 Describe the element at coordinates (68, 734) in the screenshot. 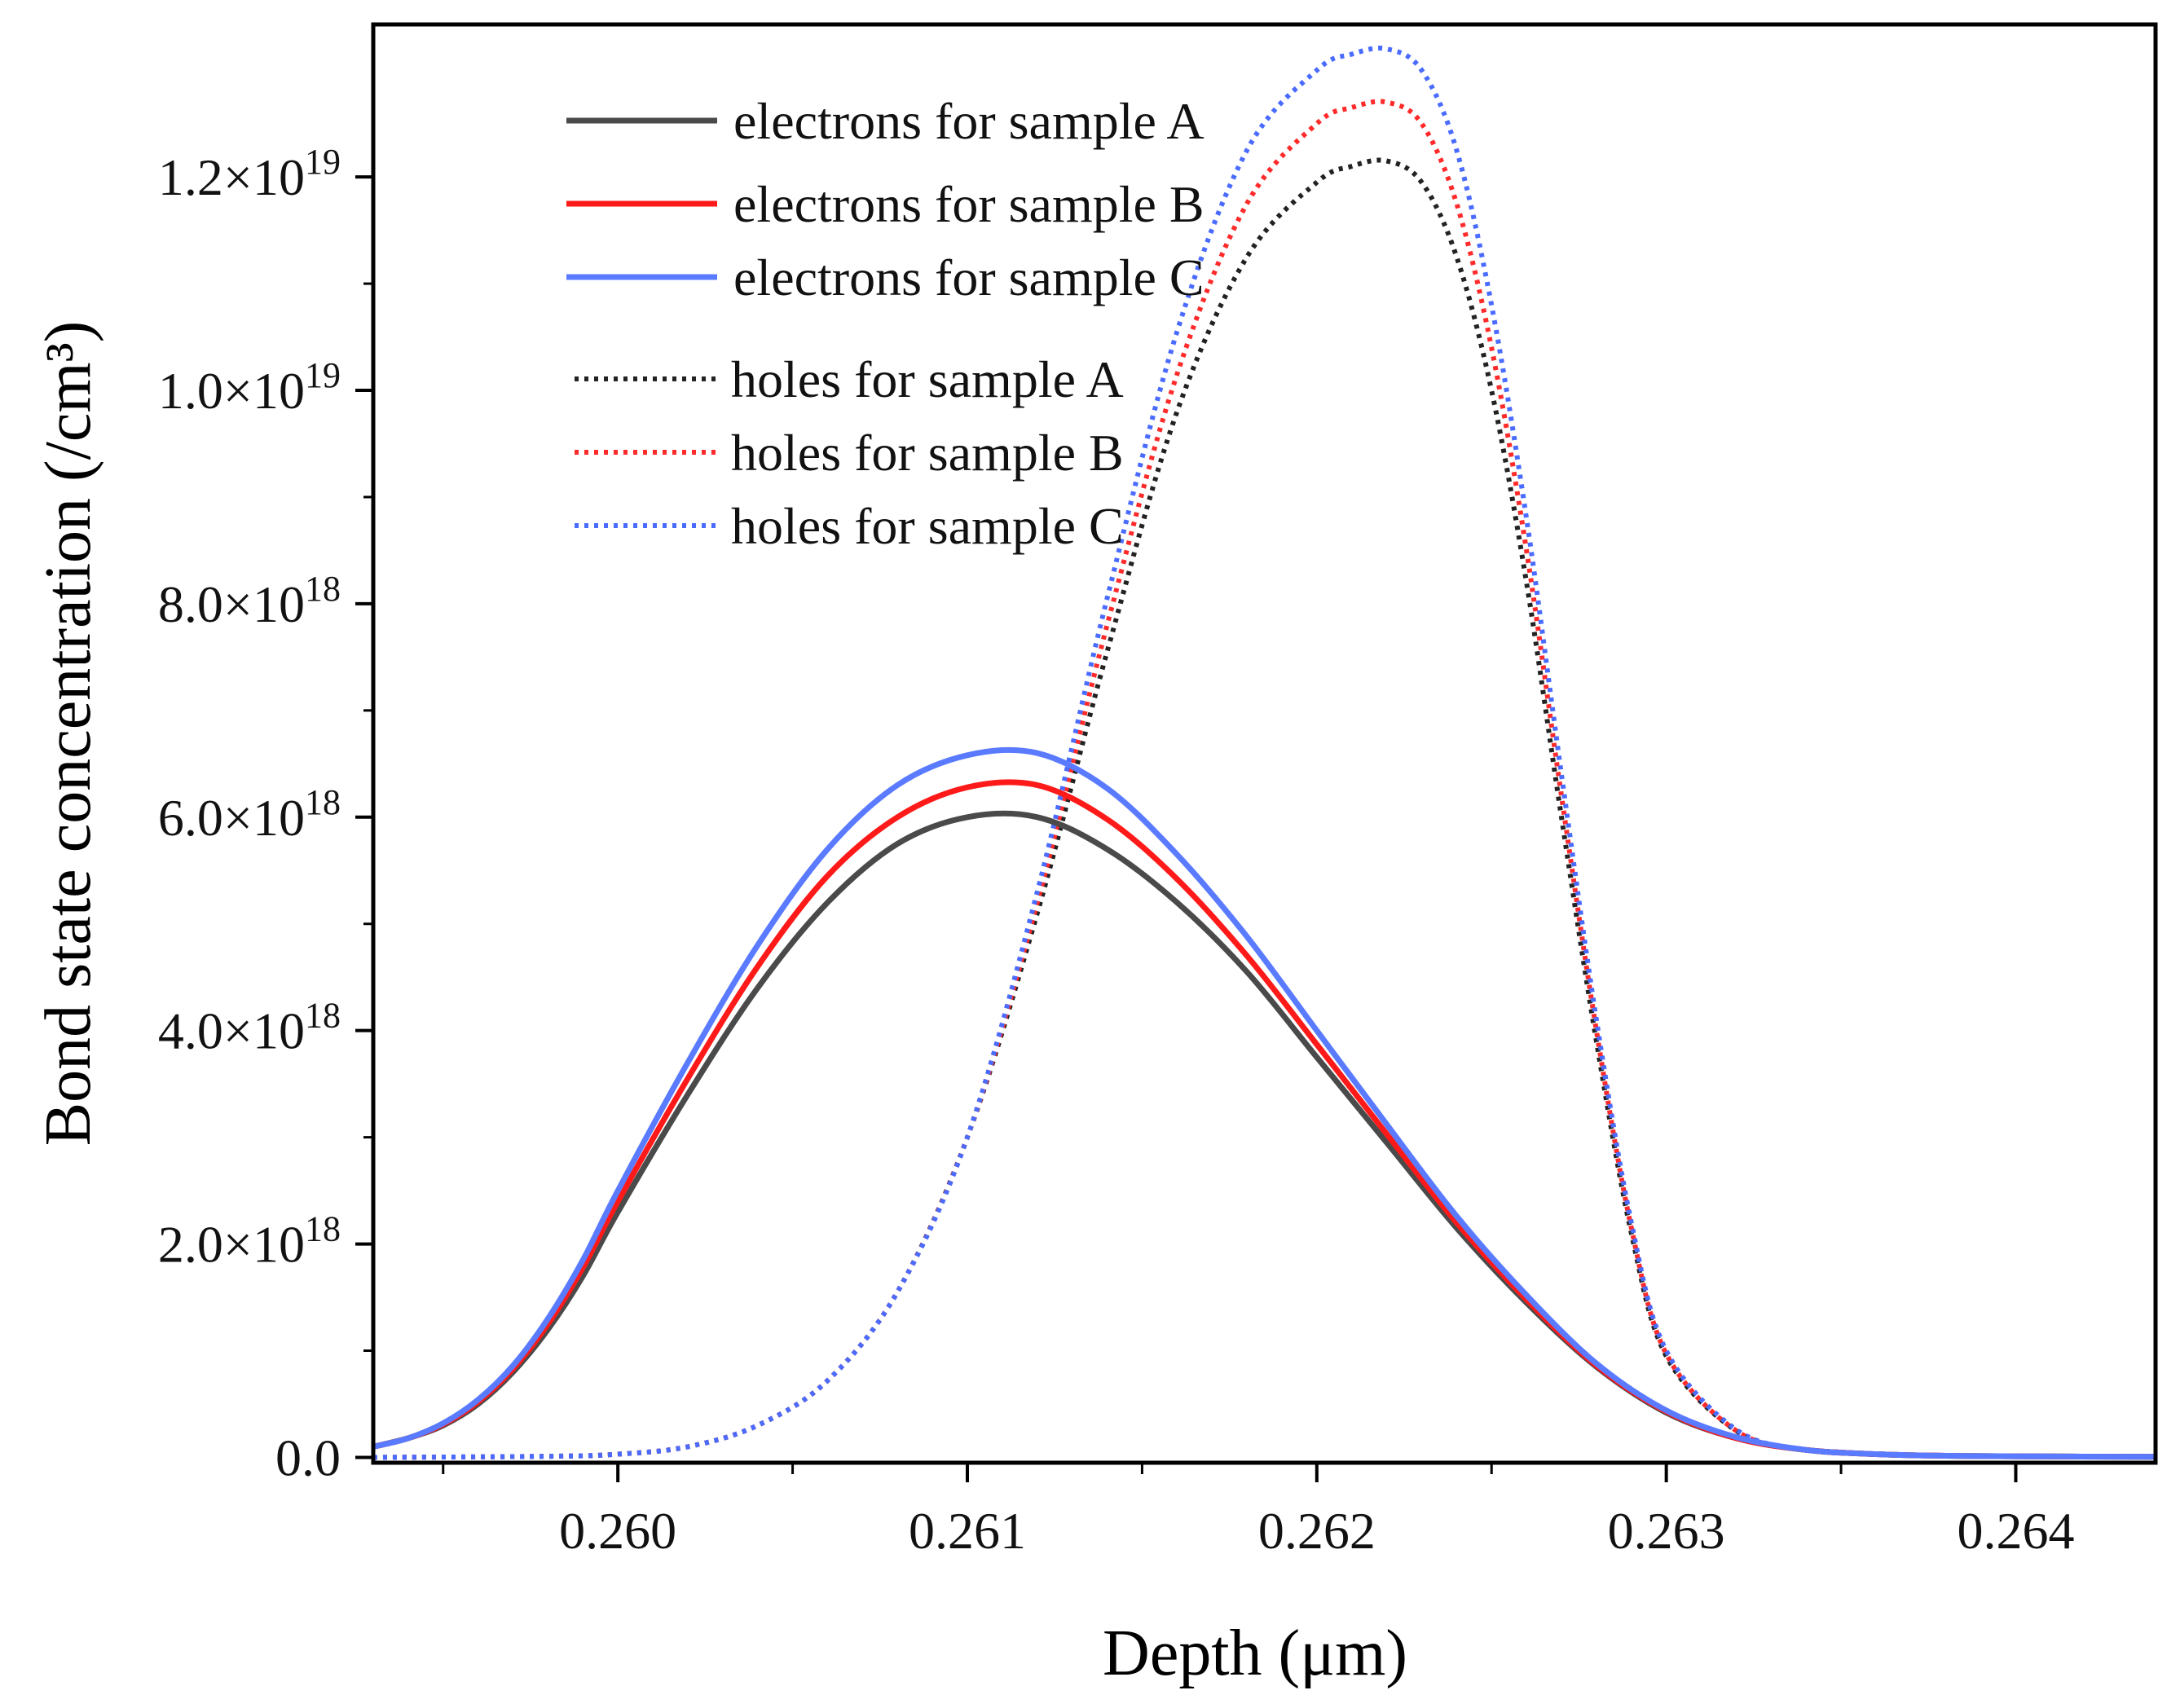

I see `y-axis-title: Bond state concentration (/cm³)` at that location.